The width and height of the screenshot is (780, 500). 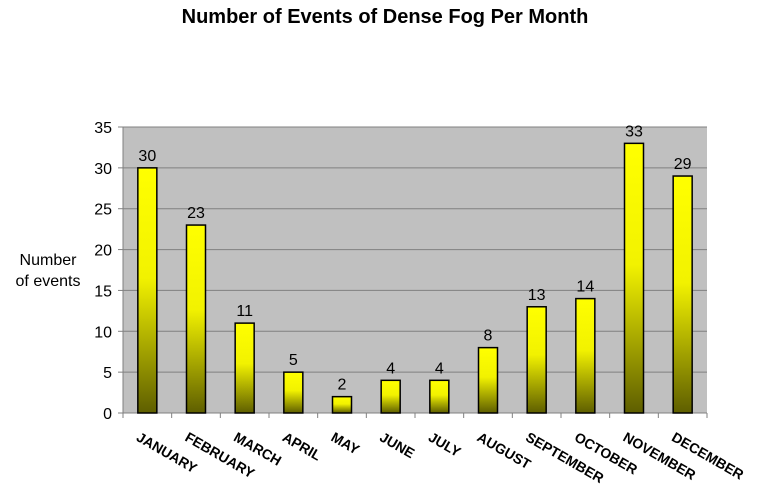 What do you see at coordinates (536, 360) in the screenshot?
I see `bar-september` at bounding box center [536, 360].